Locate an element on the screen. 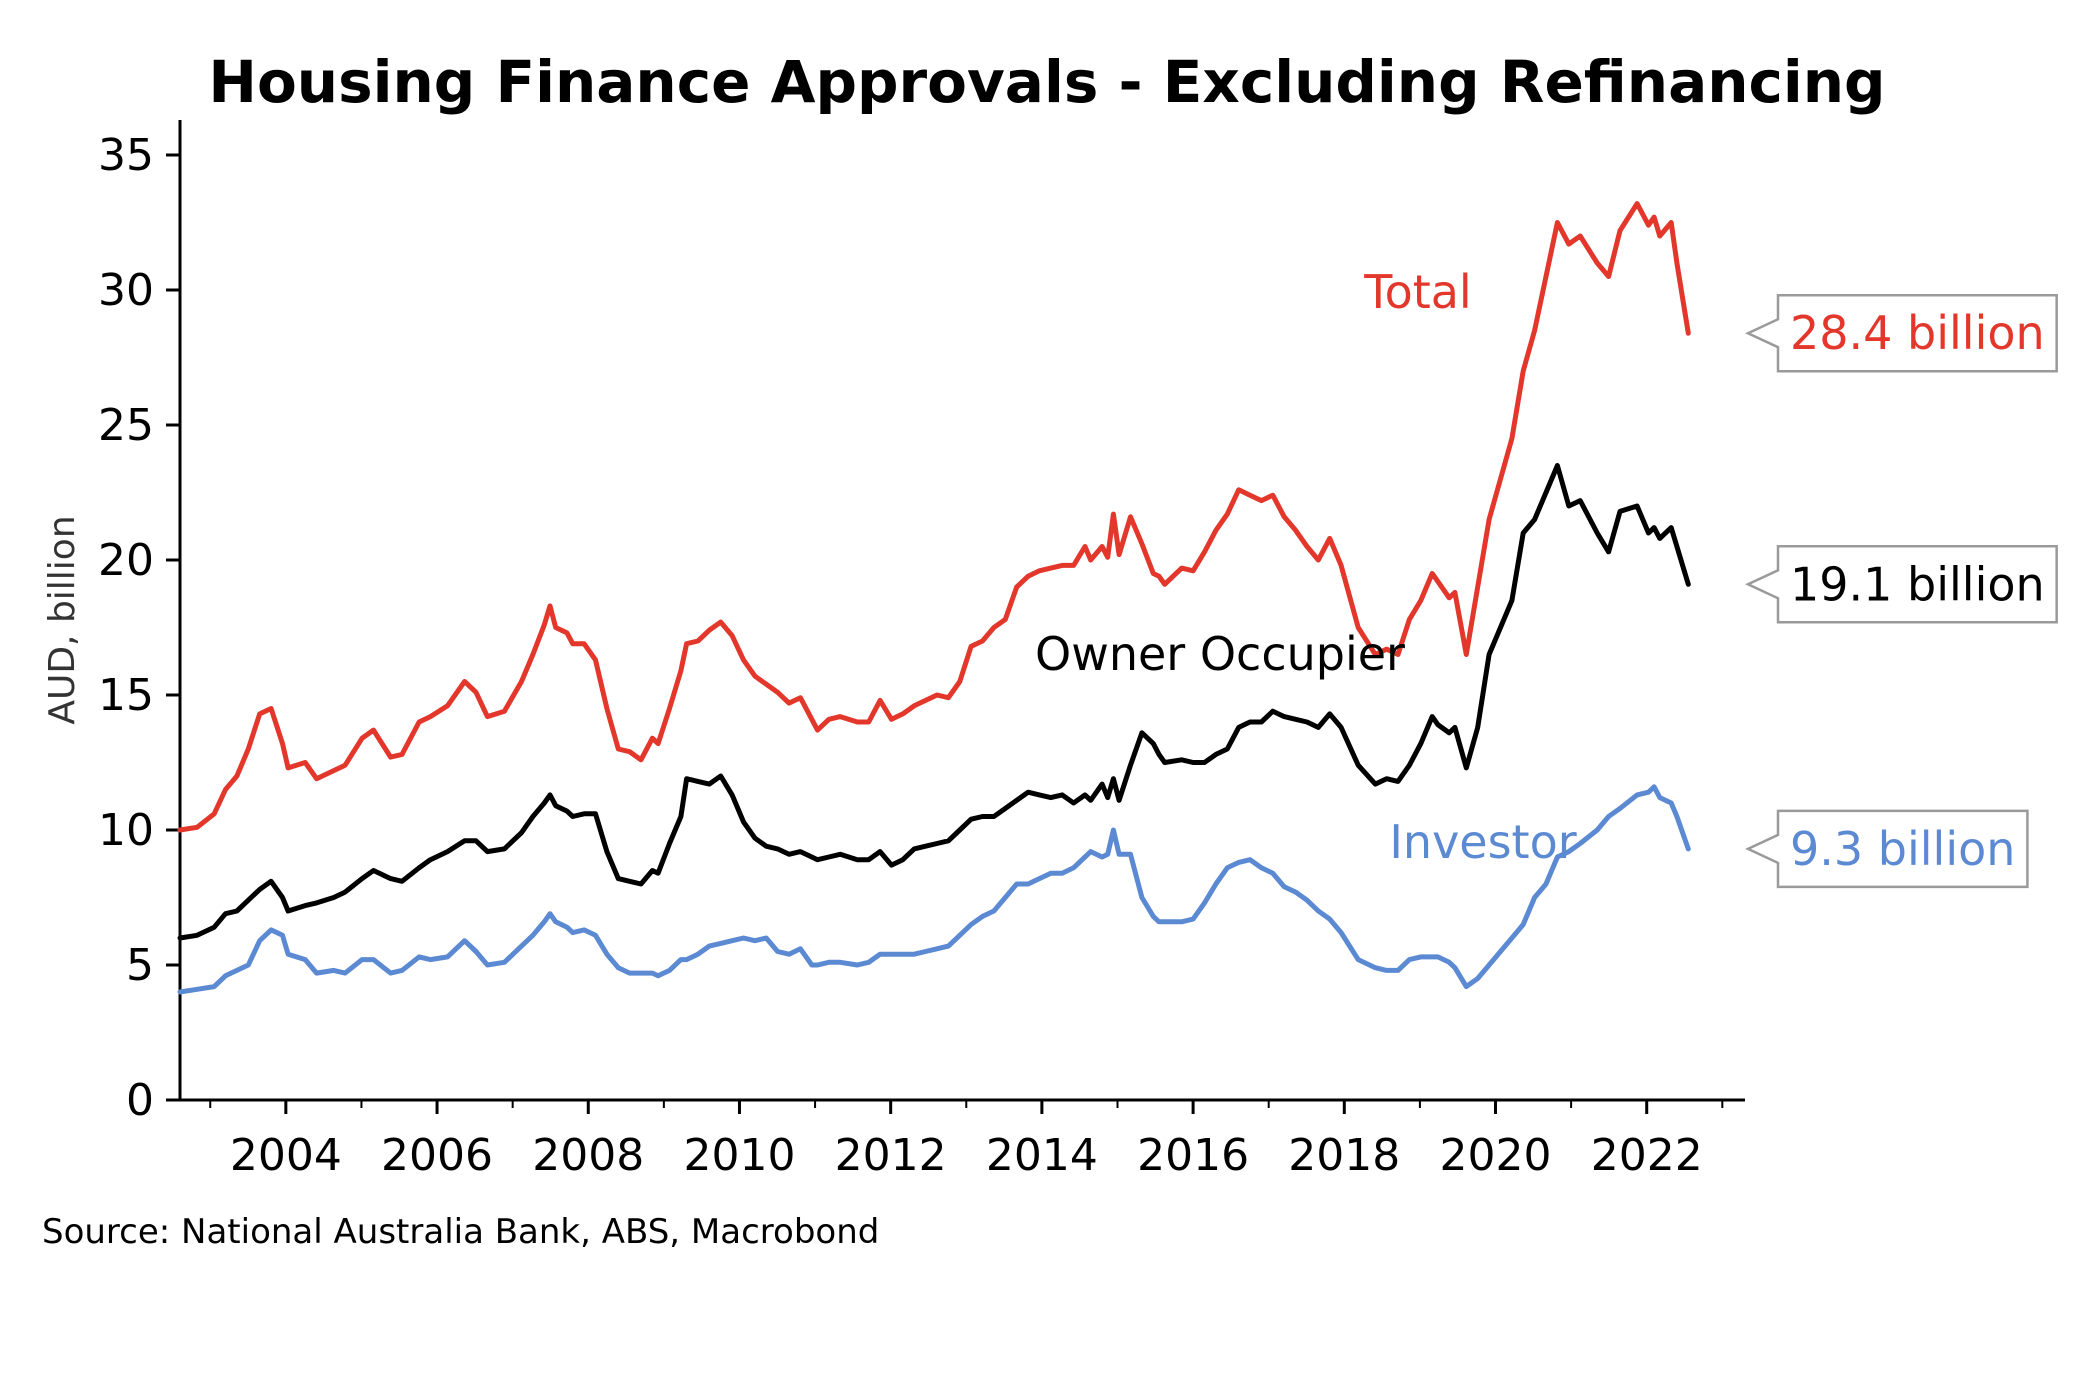 Image resolution: width=2094 pixels, height=1384 pixels. y-tick-label: 25 is located at coordinates (126, 425).